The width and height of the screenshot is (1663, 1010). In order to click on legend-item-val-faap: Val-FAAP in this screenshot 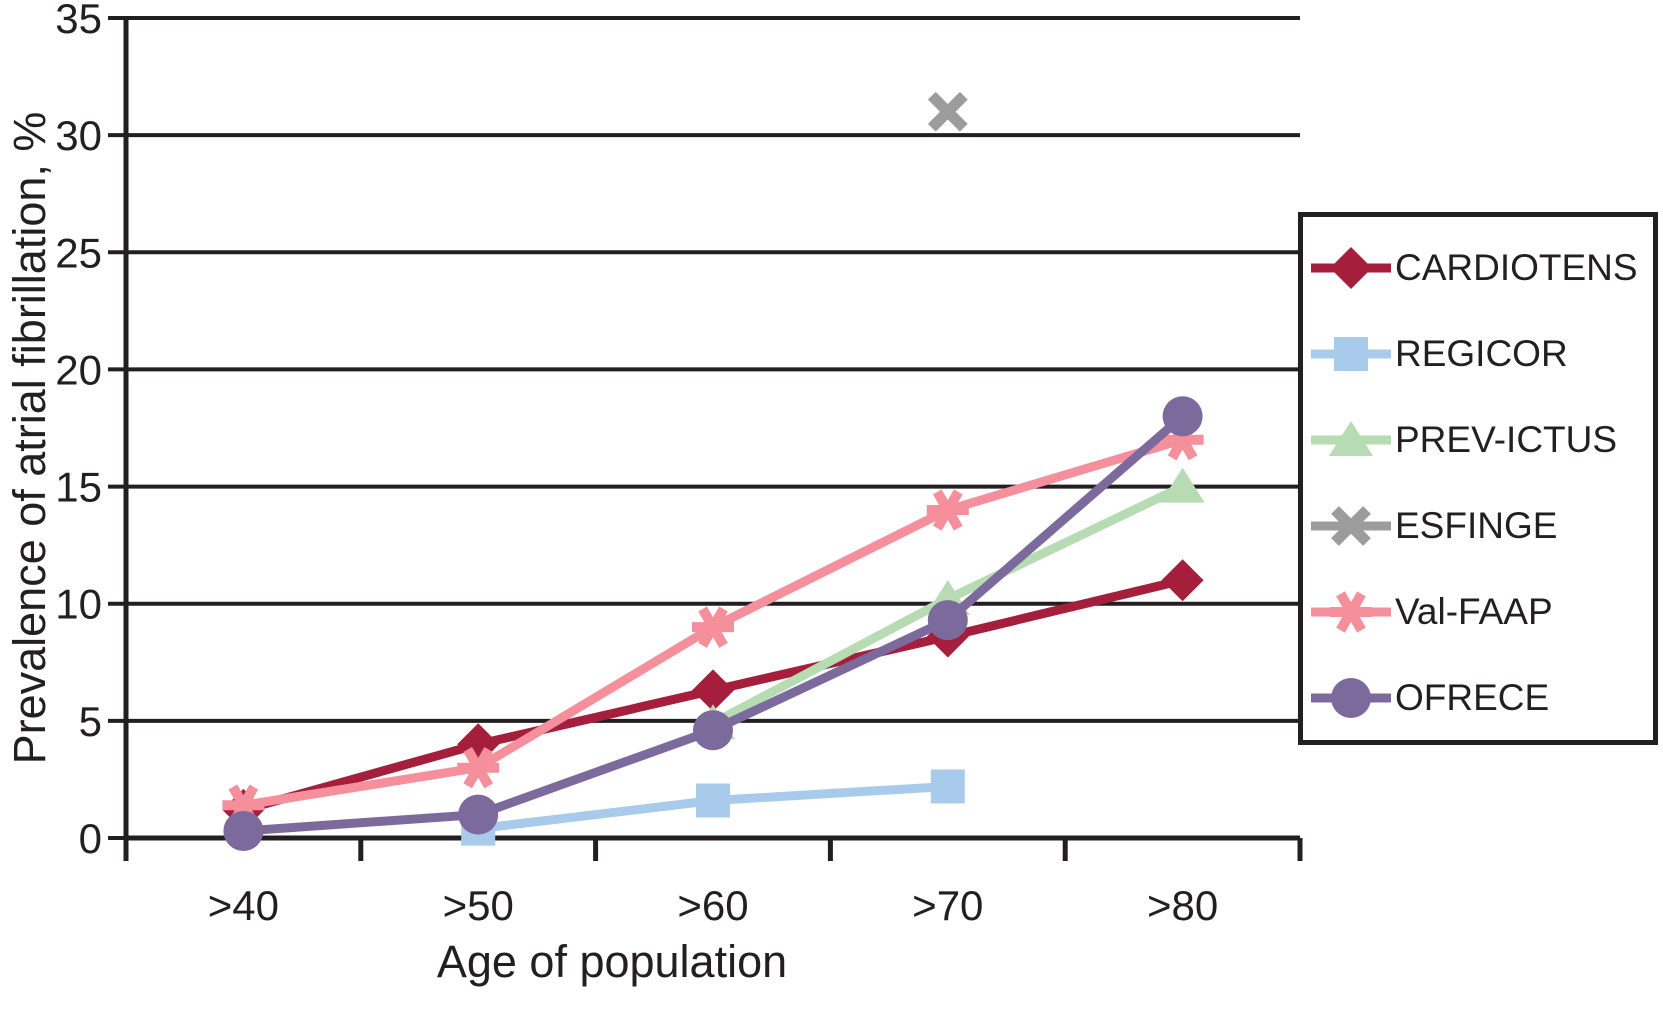, I will do `click(1481, 612)`.